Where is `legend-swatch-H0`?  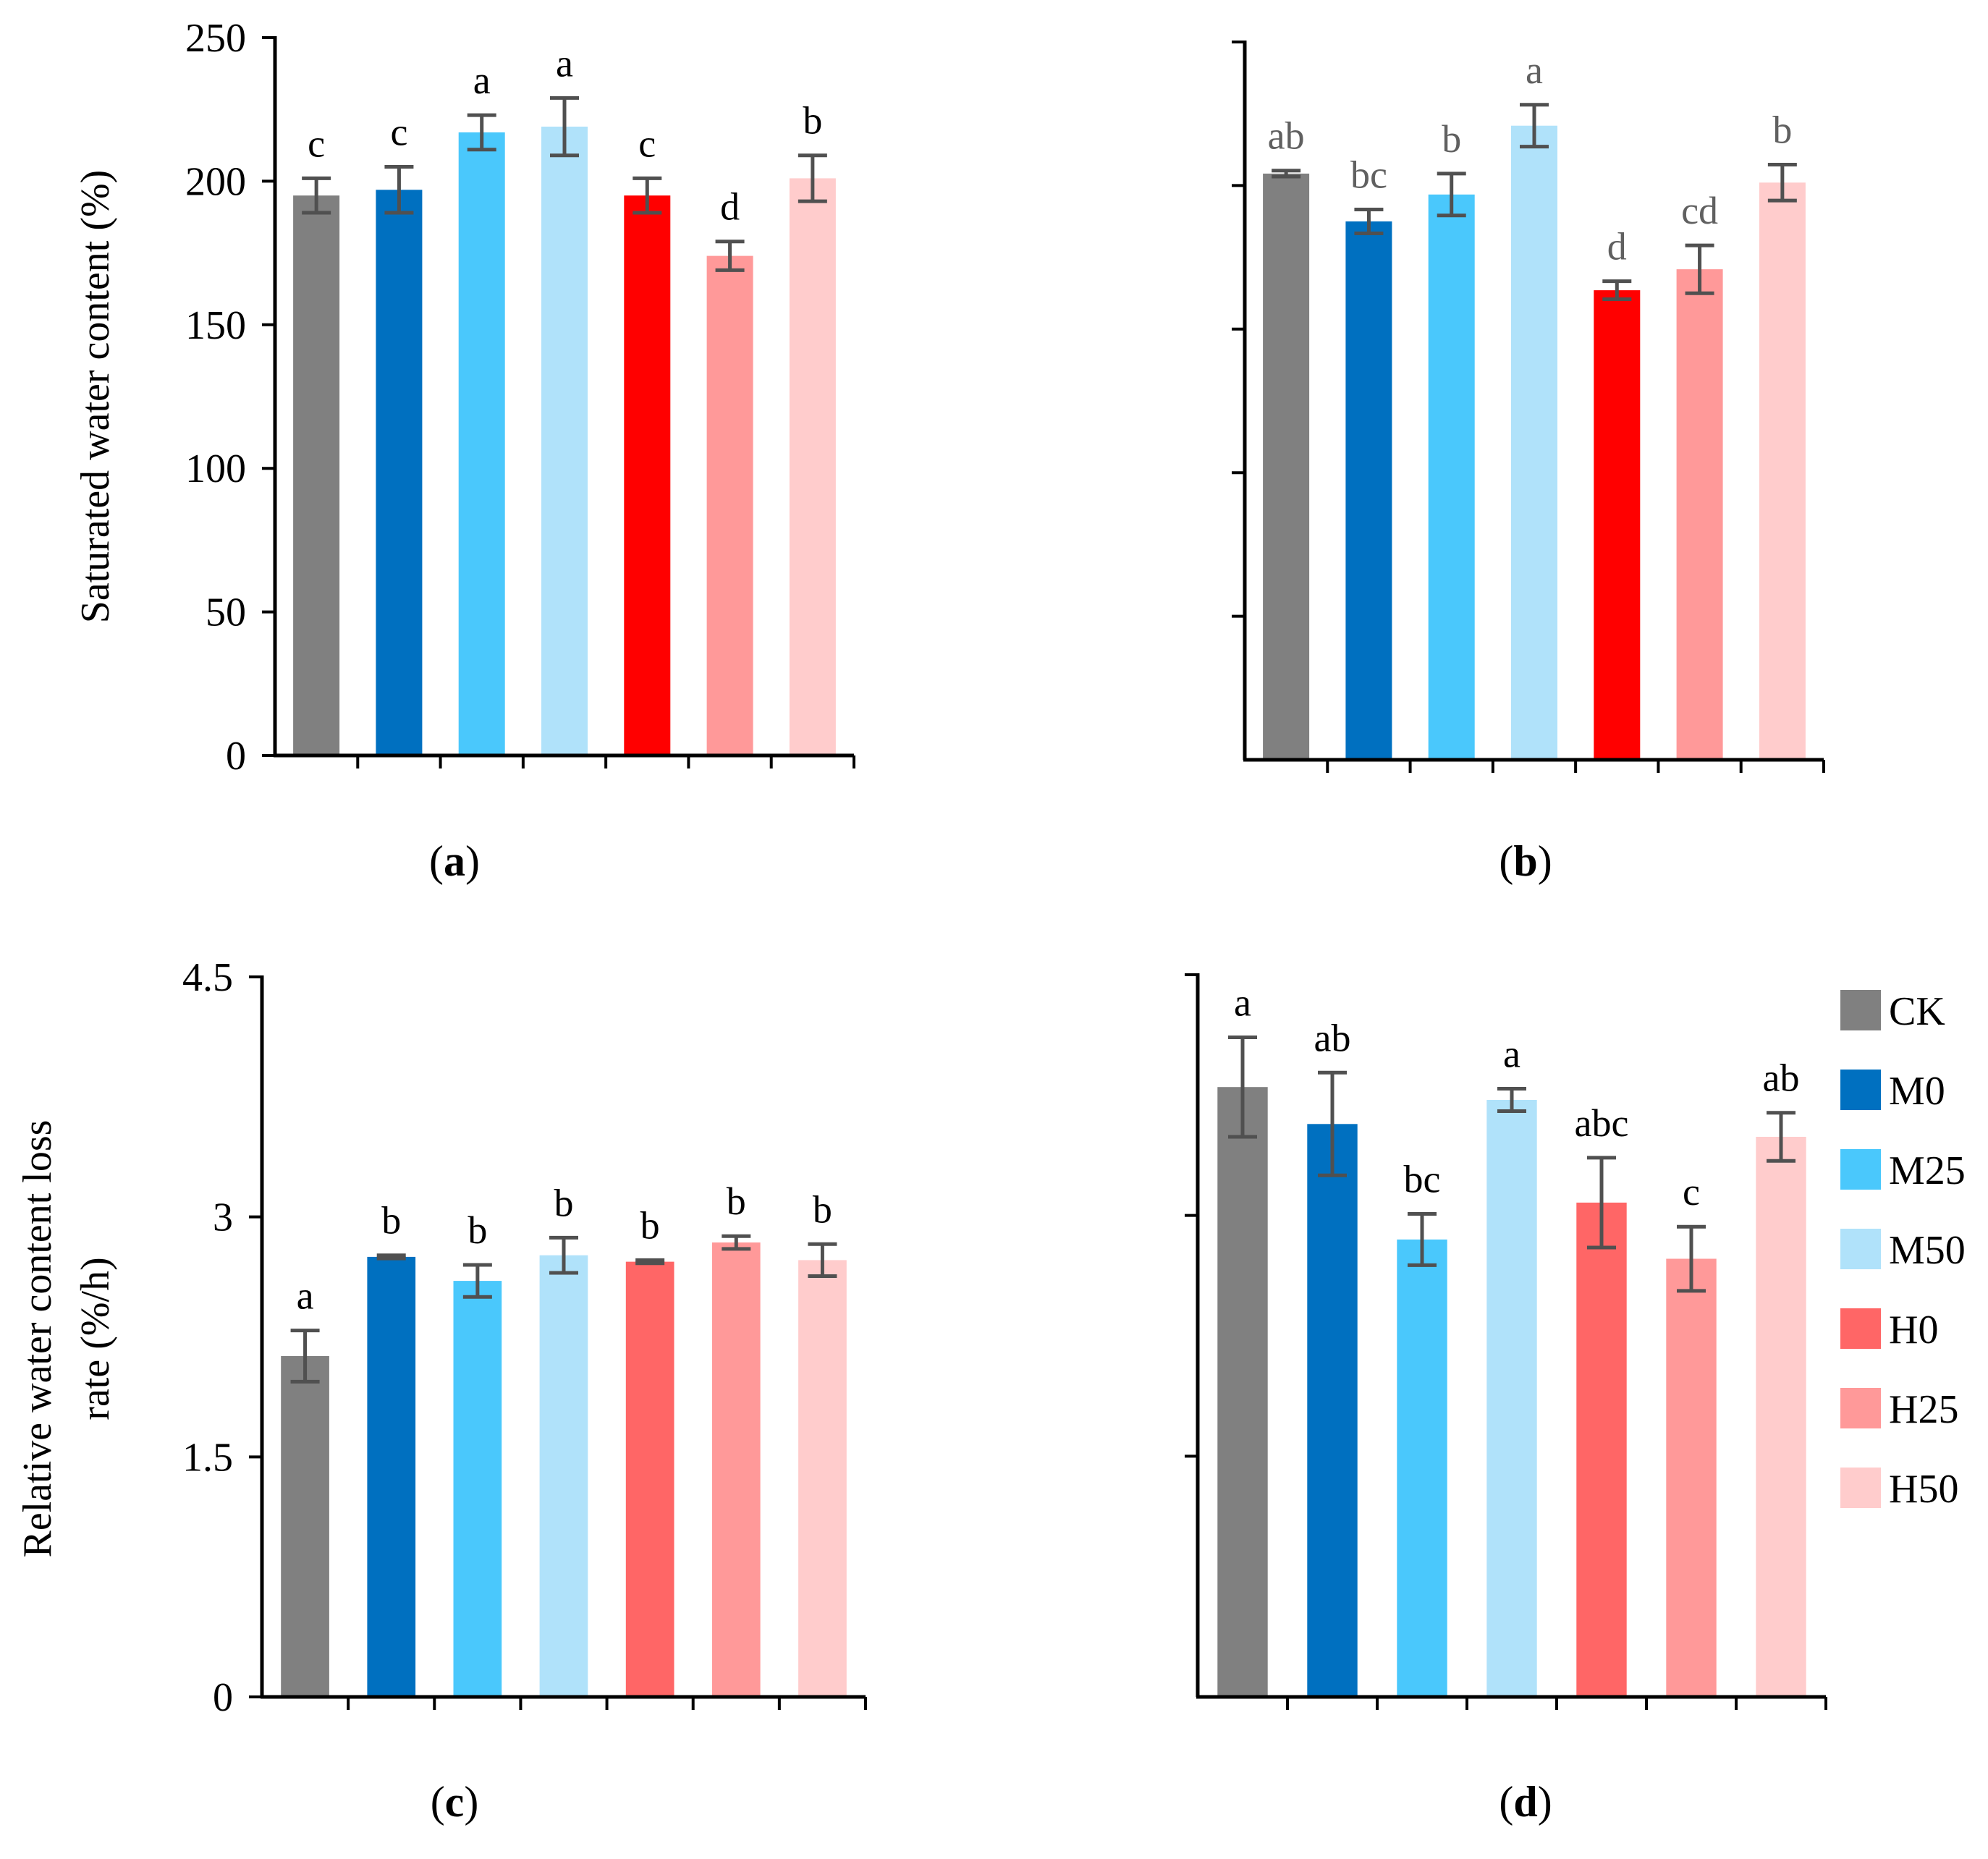 legend-swatch-H0 is located at coordinates (1860, 1328).